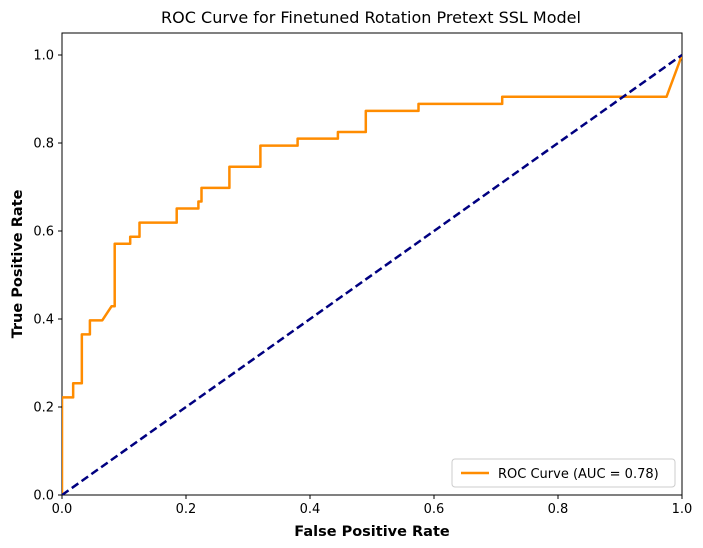 The image size is (703, 548). I want to click on x-axis: 0.0 0.2 0.4 0.6 0.8 1.0, so click(372, 506).